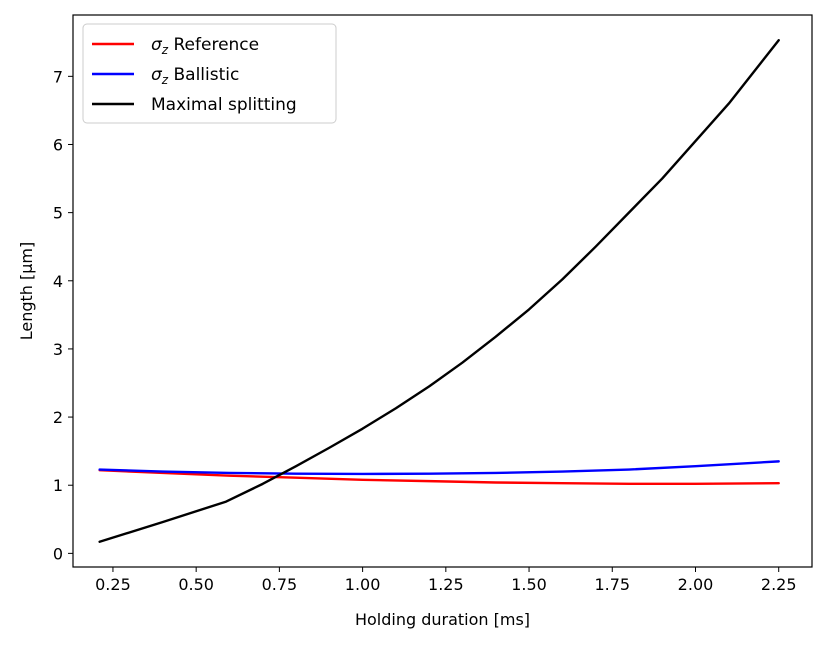 The width and height of the screenshot is (830, 645). What do you see at coordinates (196, 584) in the screenshot?
I see `x-tick-label: 0.50` at bounding box center [196, 584].